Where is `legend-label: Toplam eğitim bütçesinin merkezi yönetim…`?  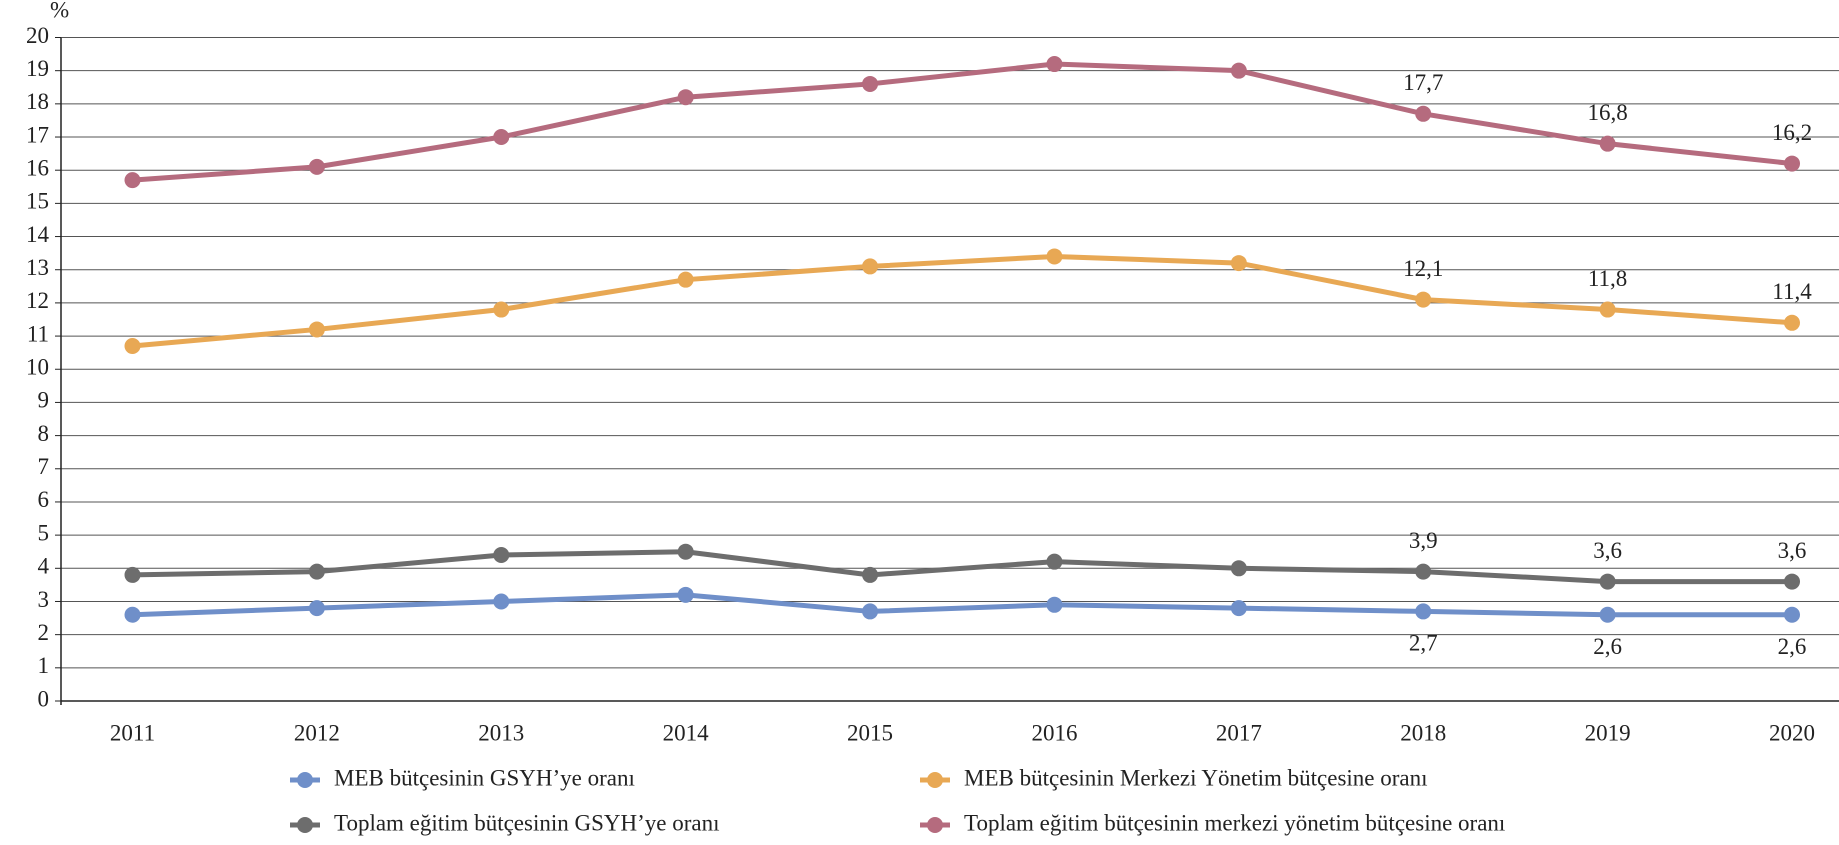
legend-label: Toplam eğitim bütçesinin merkezi yönetim… is located at coordinates (1234, 822).